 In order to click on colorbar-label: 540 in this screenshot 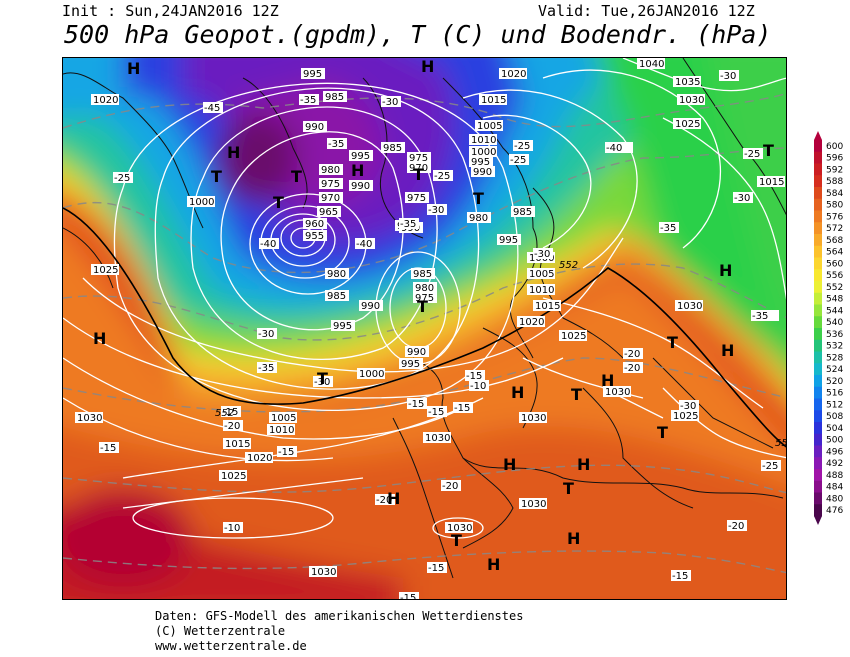, I will do `click(834, 323)`.